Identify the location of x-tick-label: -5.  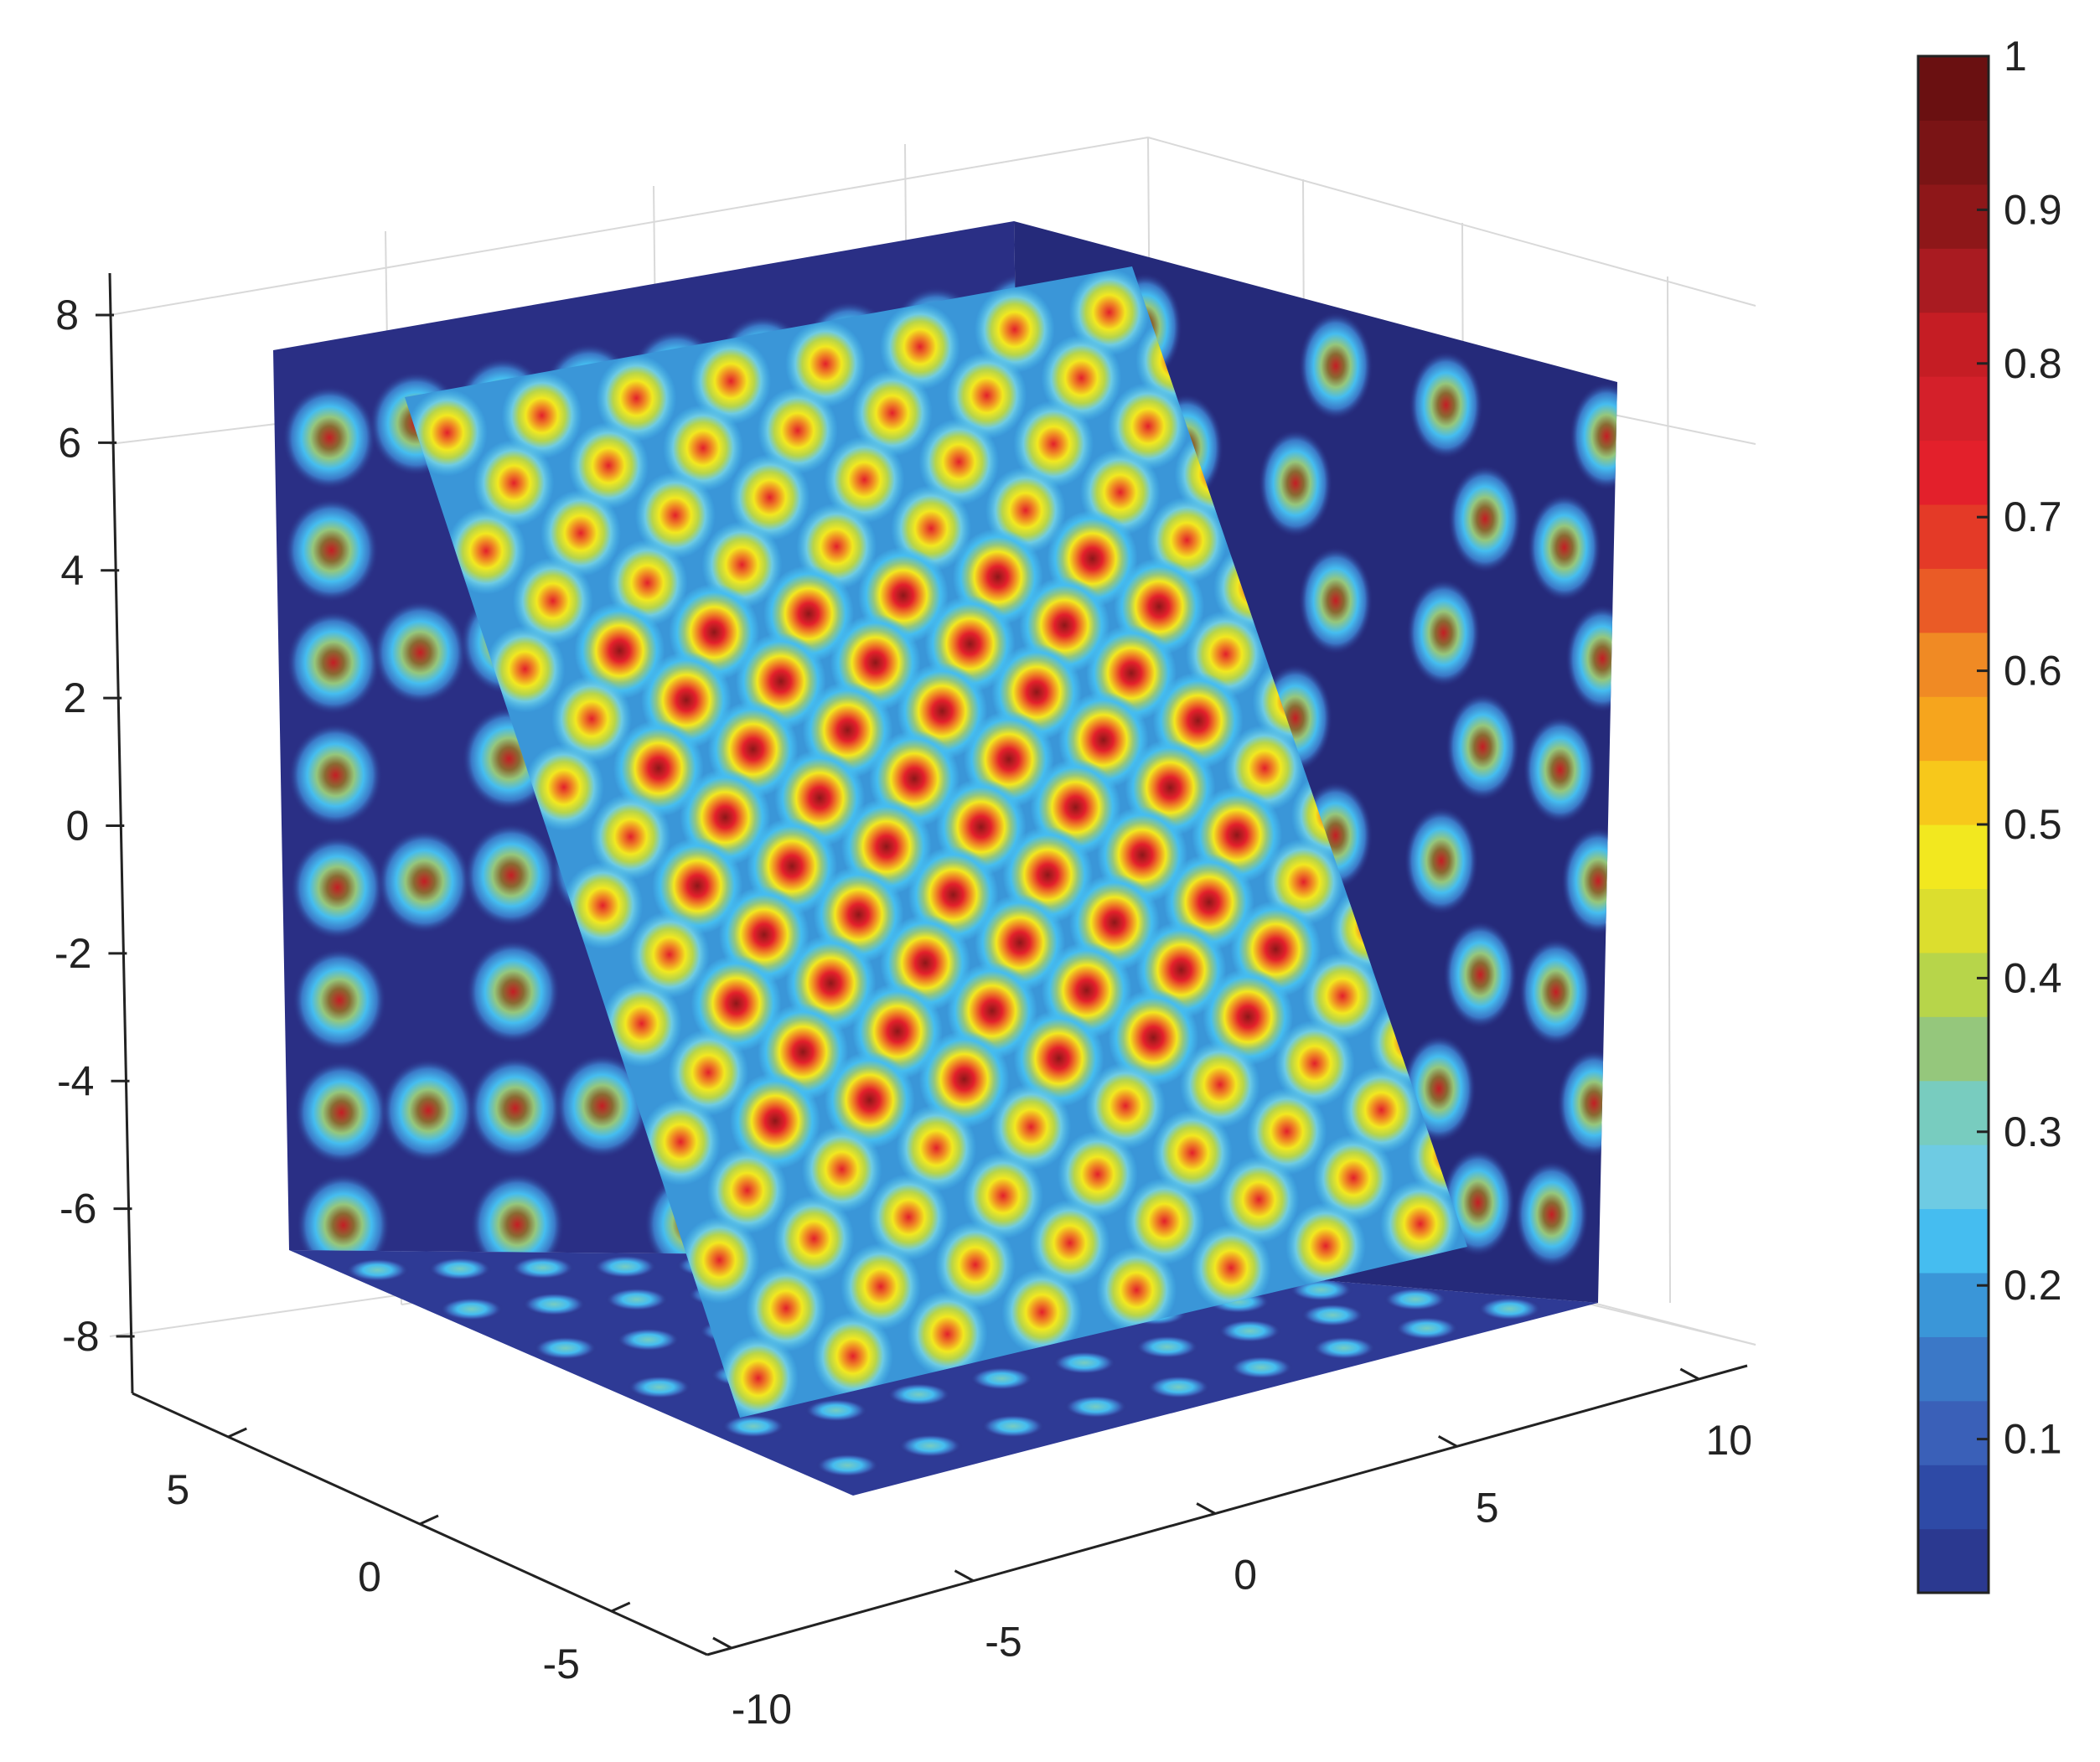
(1003, 1642).